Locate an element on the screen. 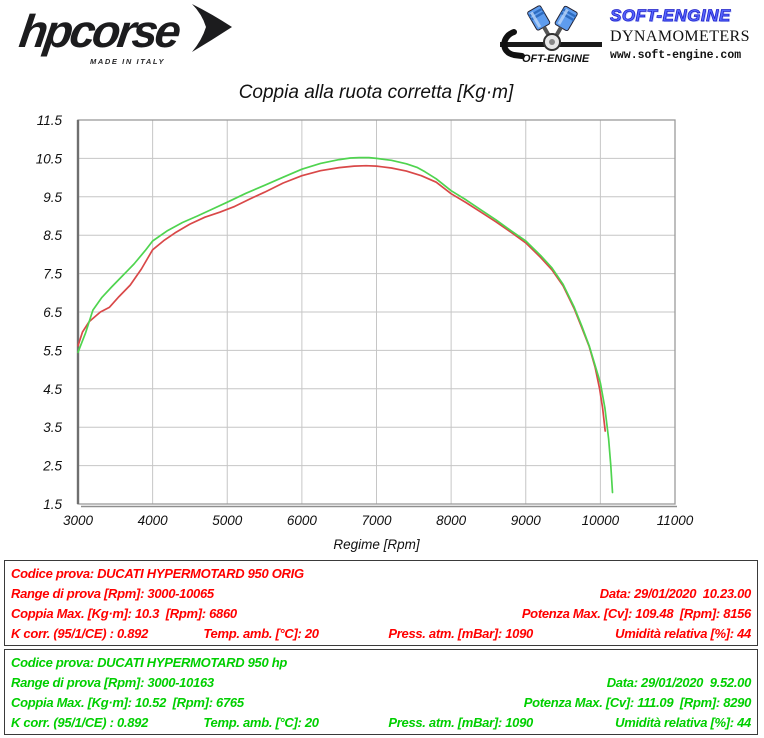 This screenshot has width=764, height=738. softengine-url: www.soft-engine.com is located at coordinates (676, 55).